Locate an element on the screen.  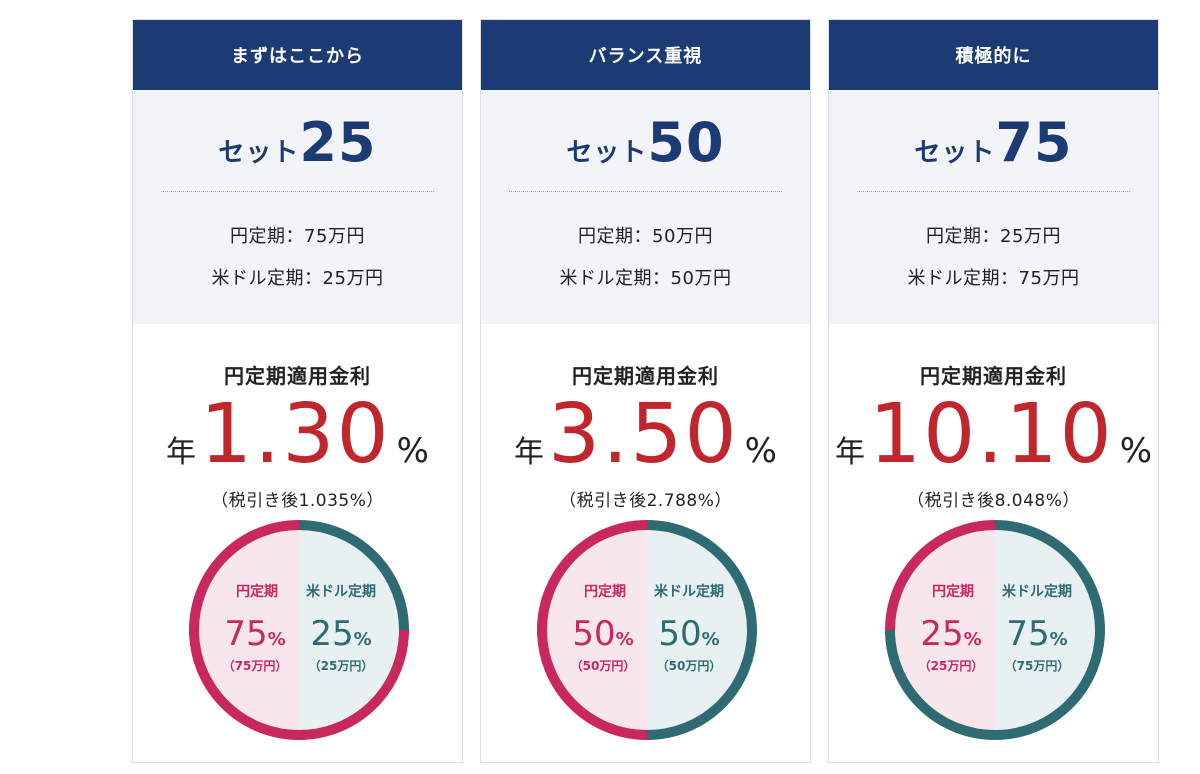
yen-share-amount: （50万円） is located at coordinates (603, 665).